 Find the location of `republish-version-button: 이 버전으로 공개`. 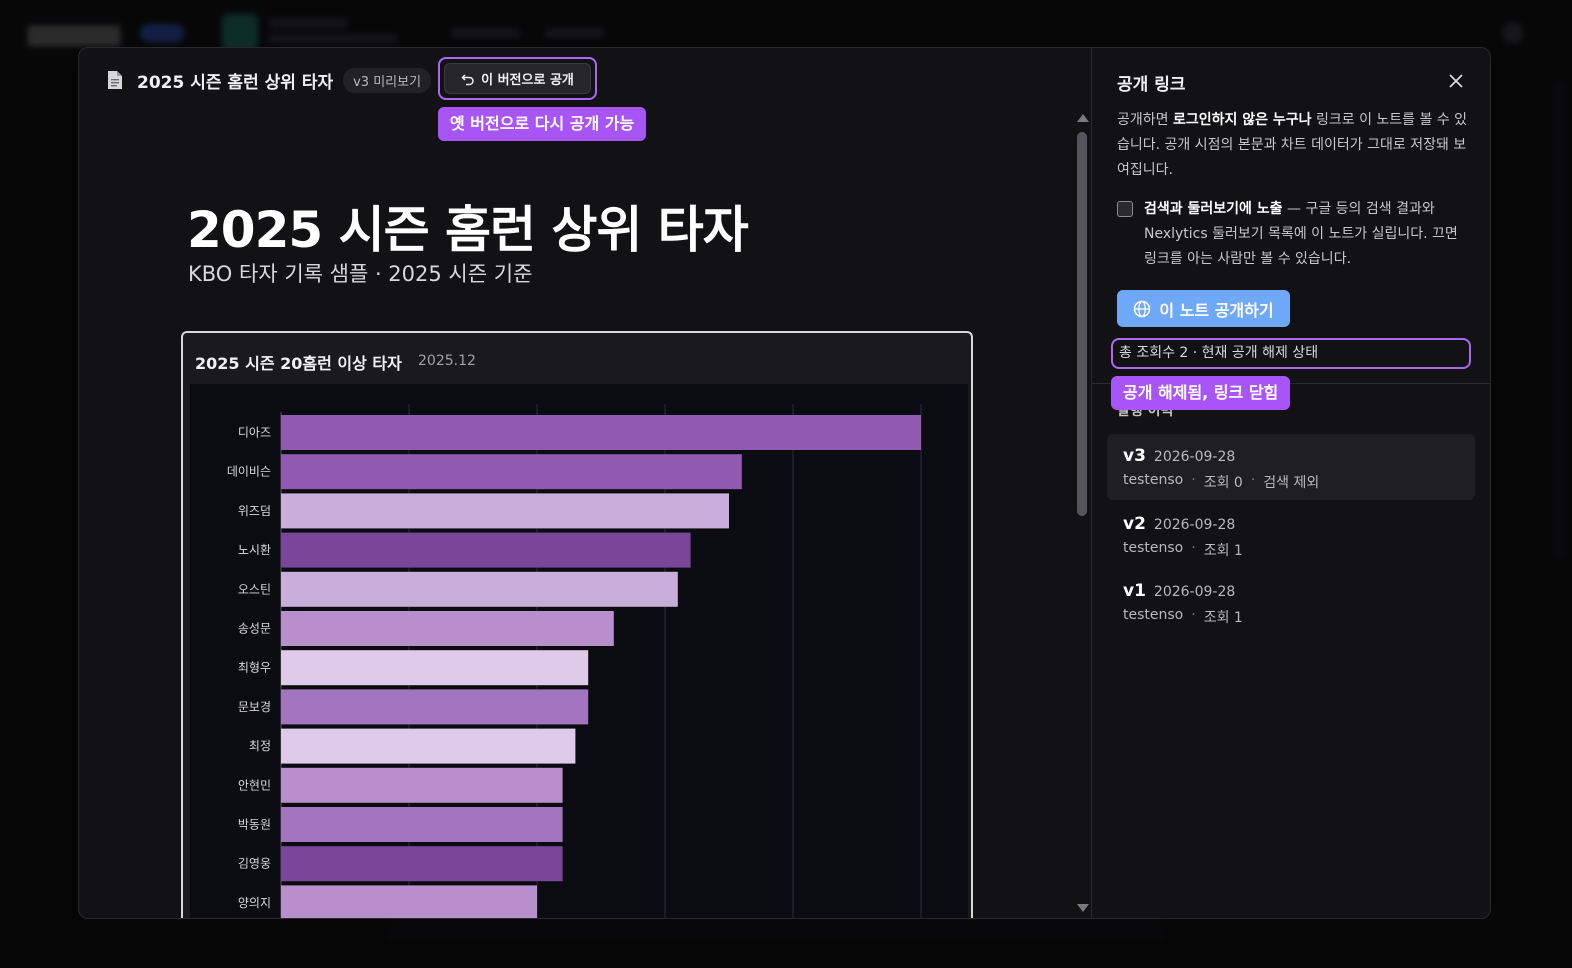

republish-version-button: 이 버전으로 공개 is located at coordinates (517, 78).